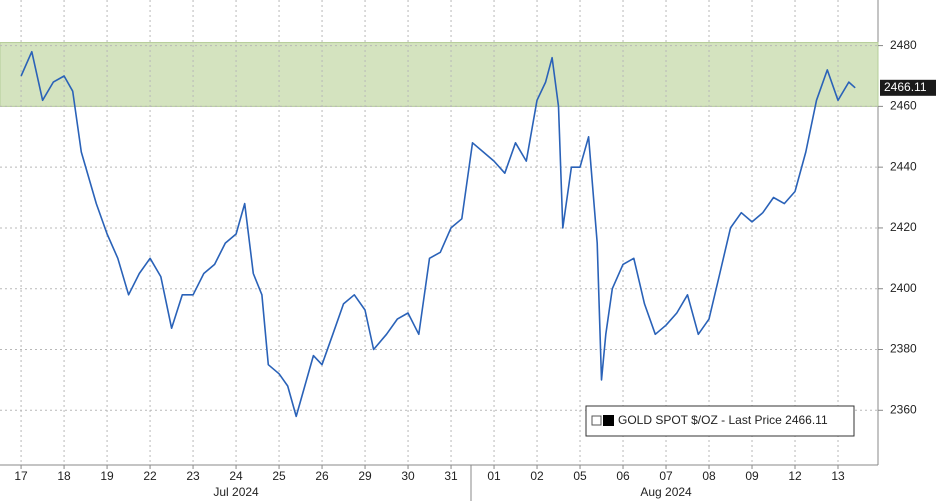 Image resolution: width=937 pixels, height=501 pixels. I want to click on x-tick-label: 08, so click(709, 476).